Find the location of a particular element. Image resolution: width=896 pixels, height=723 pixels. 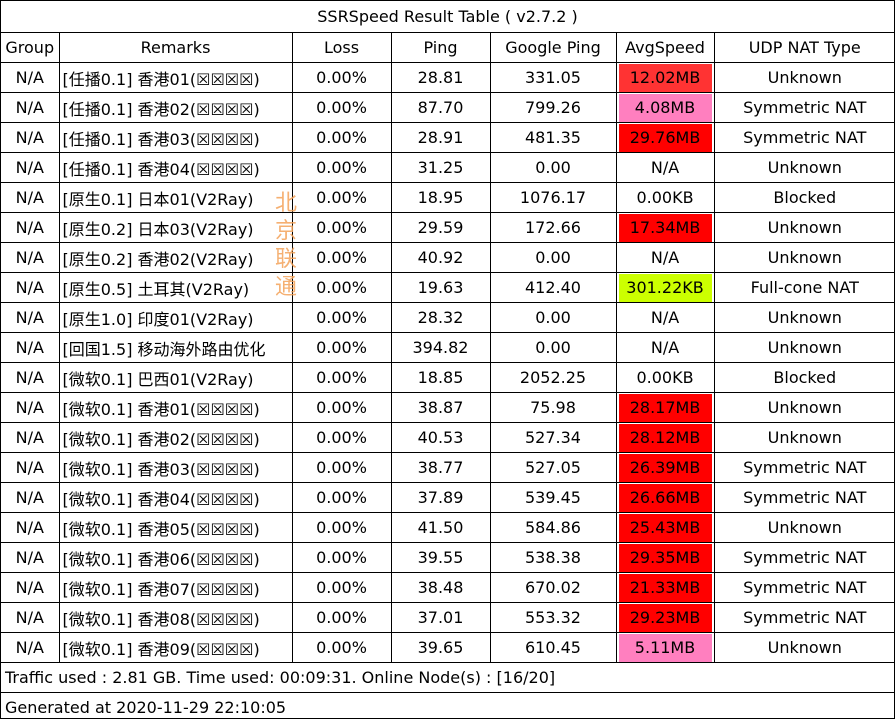

cell-ping: 87.70 is located at coordinates (440, 107).